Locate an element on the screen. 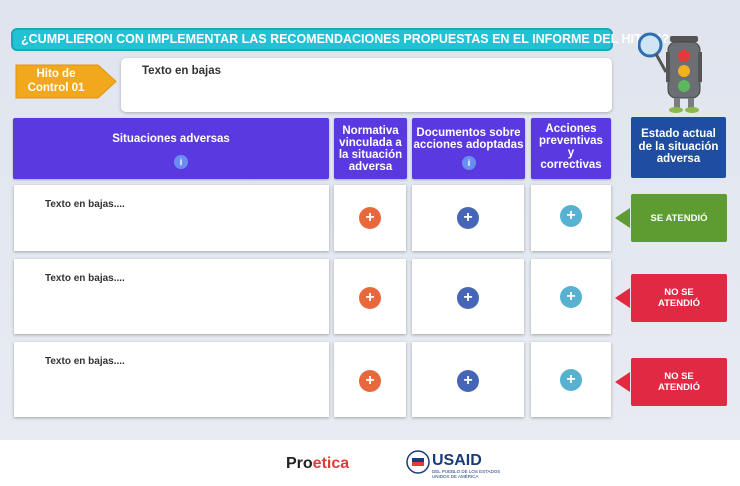 The width and height of the screenshot is (740, 486). header-situaciones-label: Situaciones adversas is located at coordinates (171, 139).